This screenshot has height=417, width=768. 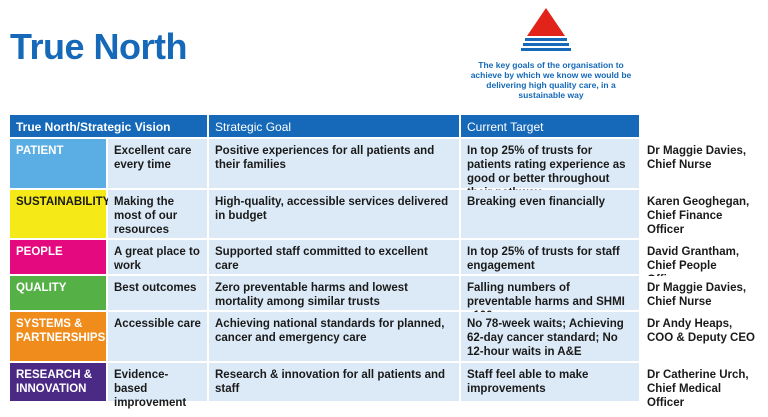 I want to click on pillar-label: RESEARCH & INNOVATION, so click(x=58, y=382).